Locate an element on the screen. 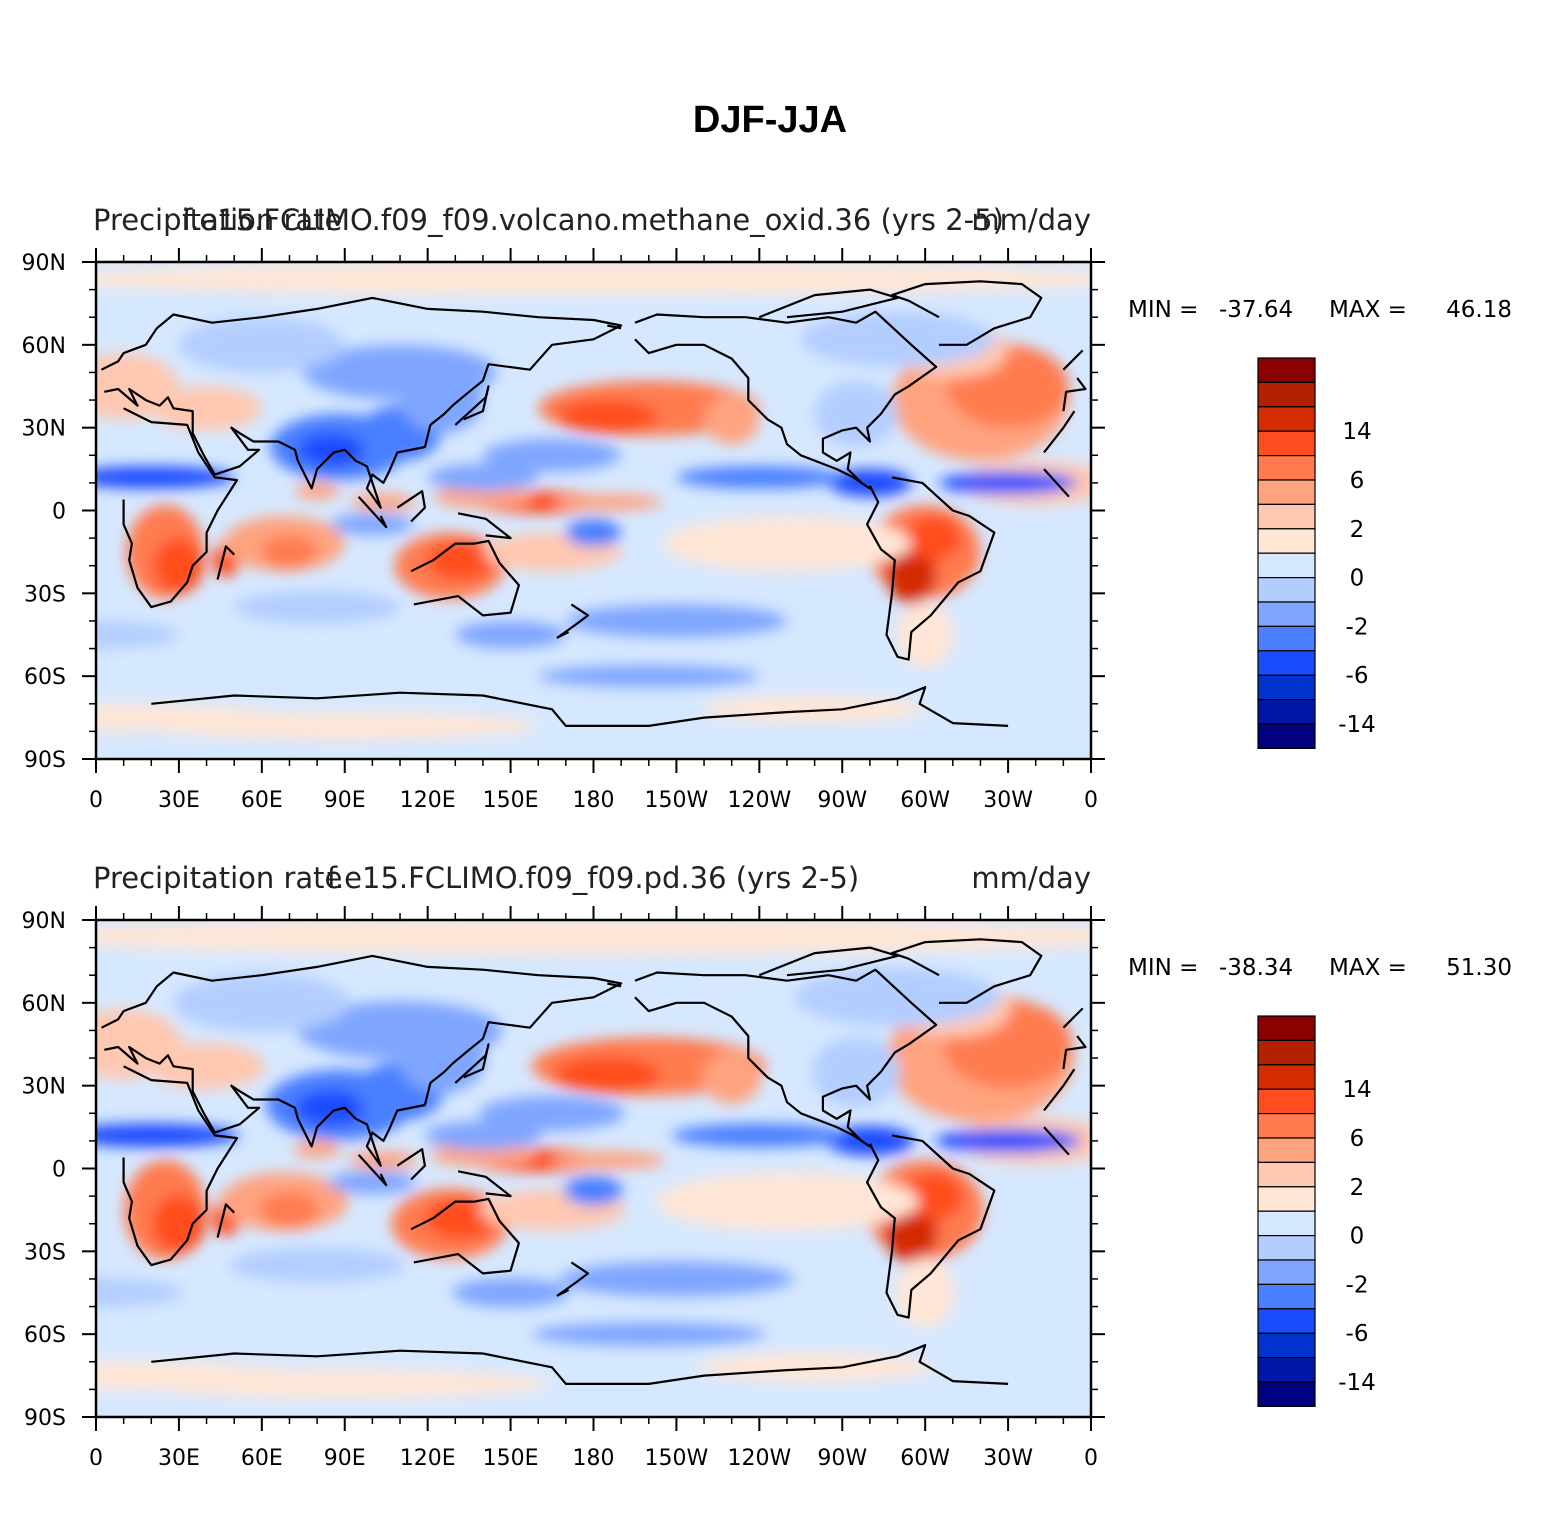 This screenshot has width=1541, height=1538. colorbar-label: 0 is located at coordinates (1357, 579).